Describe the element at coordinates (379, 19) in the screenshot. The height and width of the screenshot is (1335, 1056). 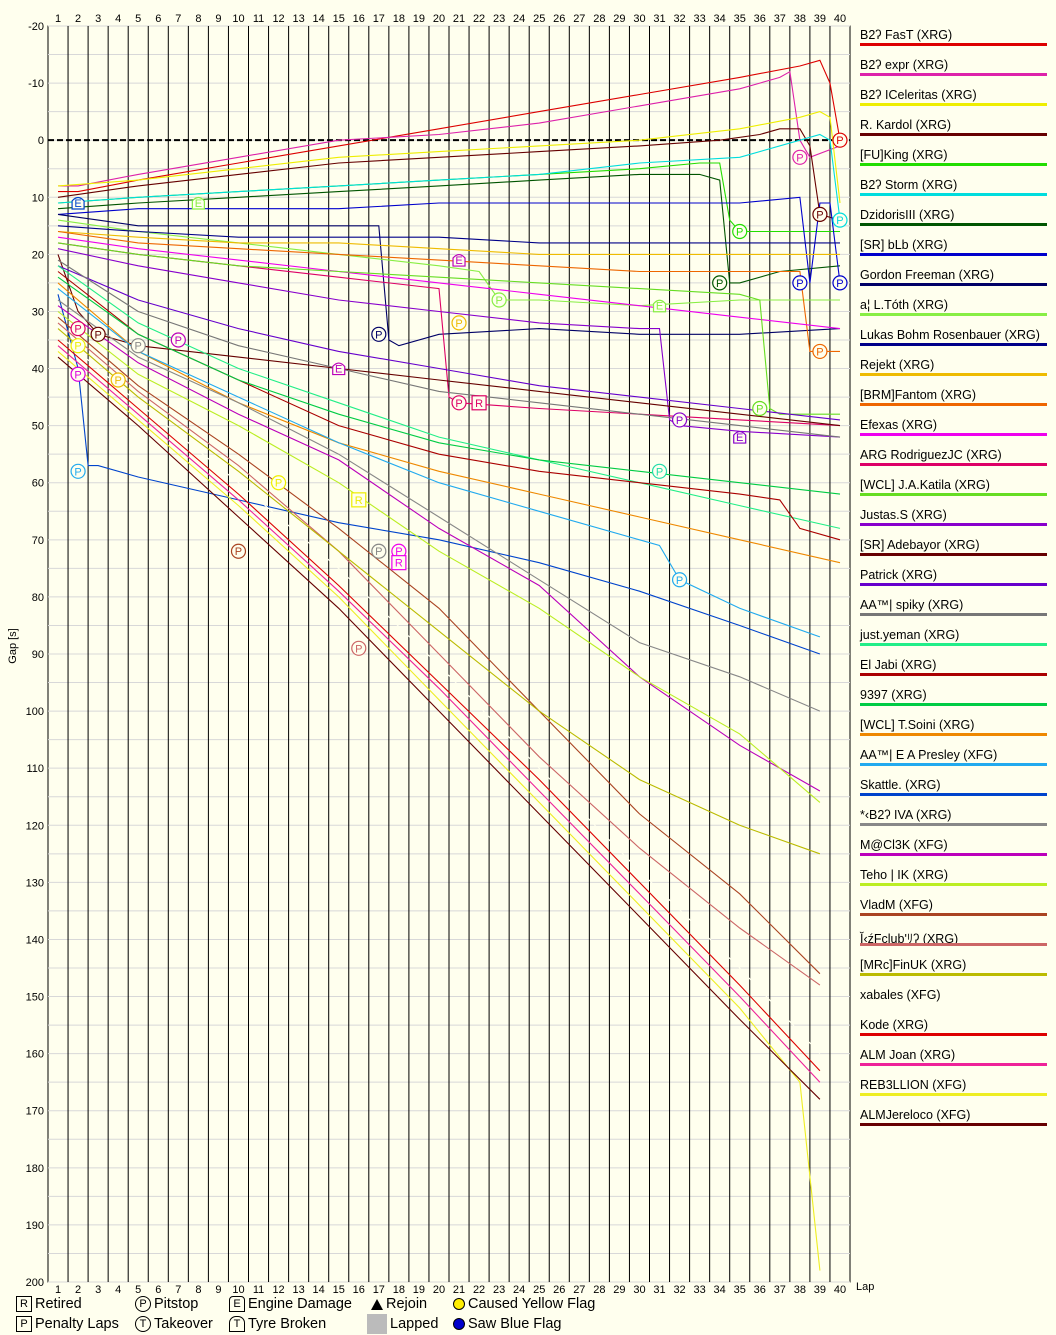
I see `x-tick-label-top: 17` at that location.